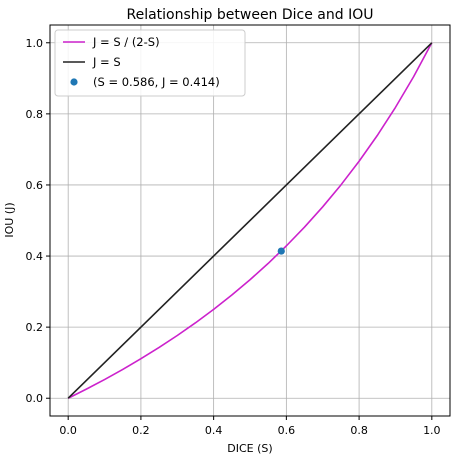  I want to click on x-tick-label: 0.8, so click(359, 430).